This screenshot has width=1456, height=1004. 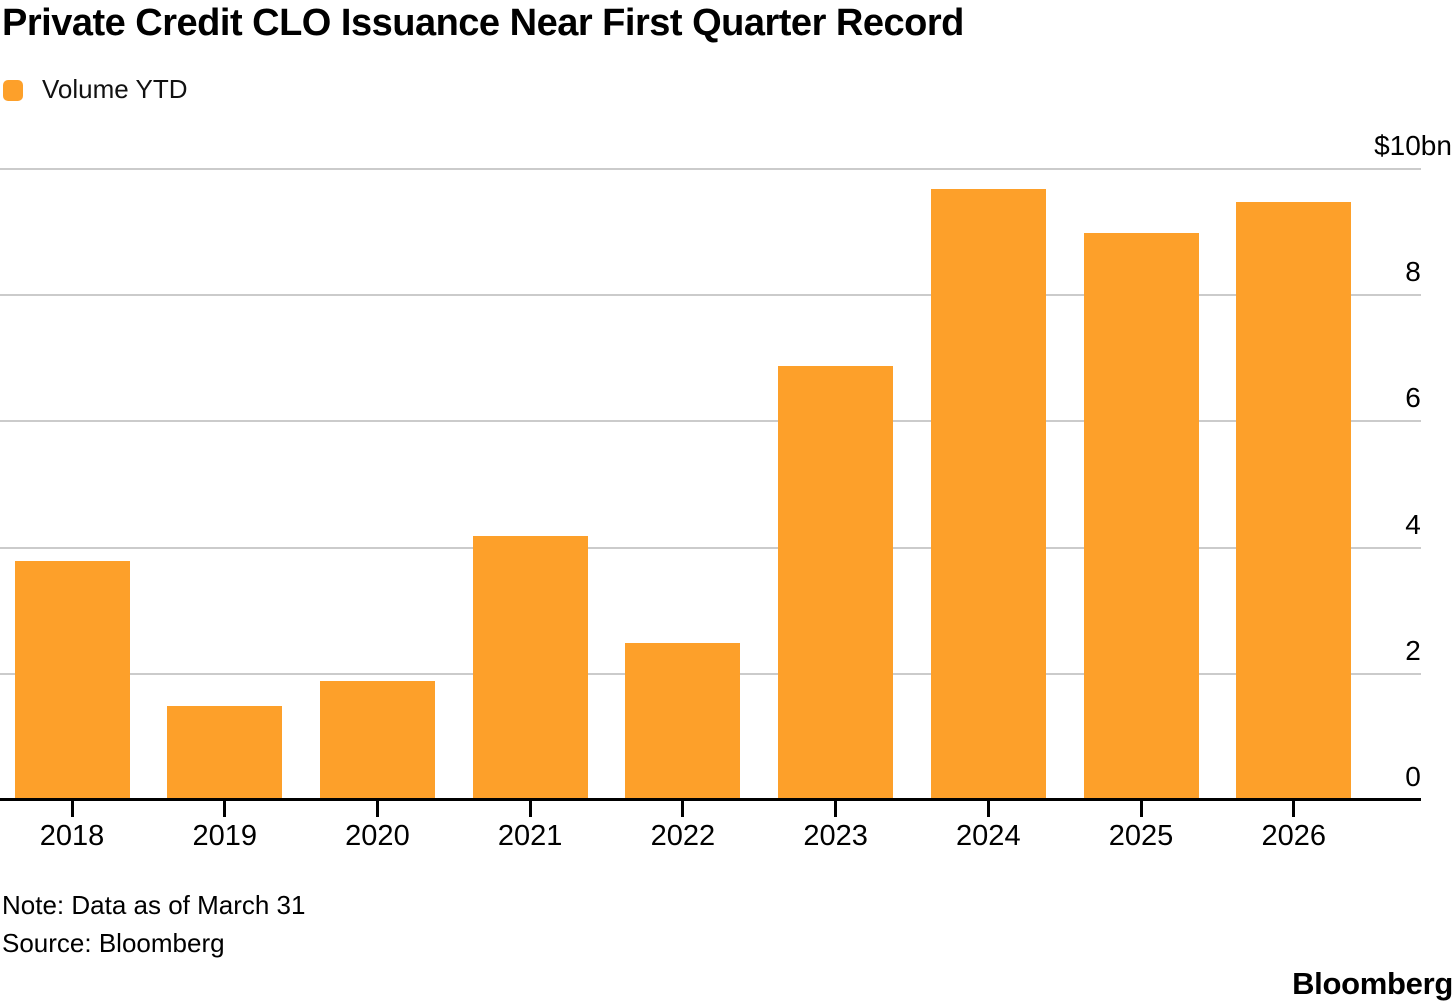 What do you see at coordinates (1413, 776) in the screenshot?
I see `y-axis-label: 0` at bounding box center [1413, 776].